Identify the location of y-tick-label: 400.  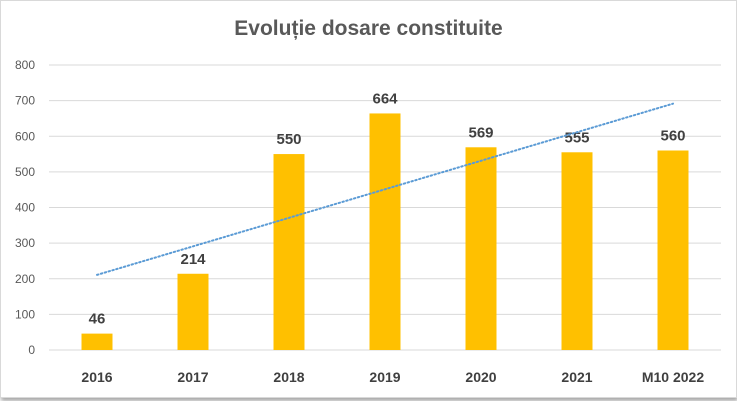
(25, 208).